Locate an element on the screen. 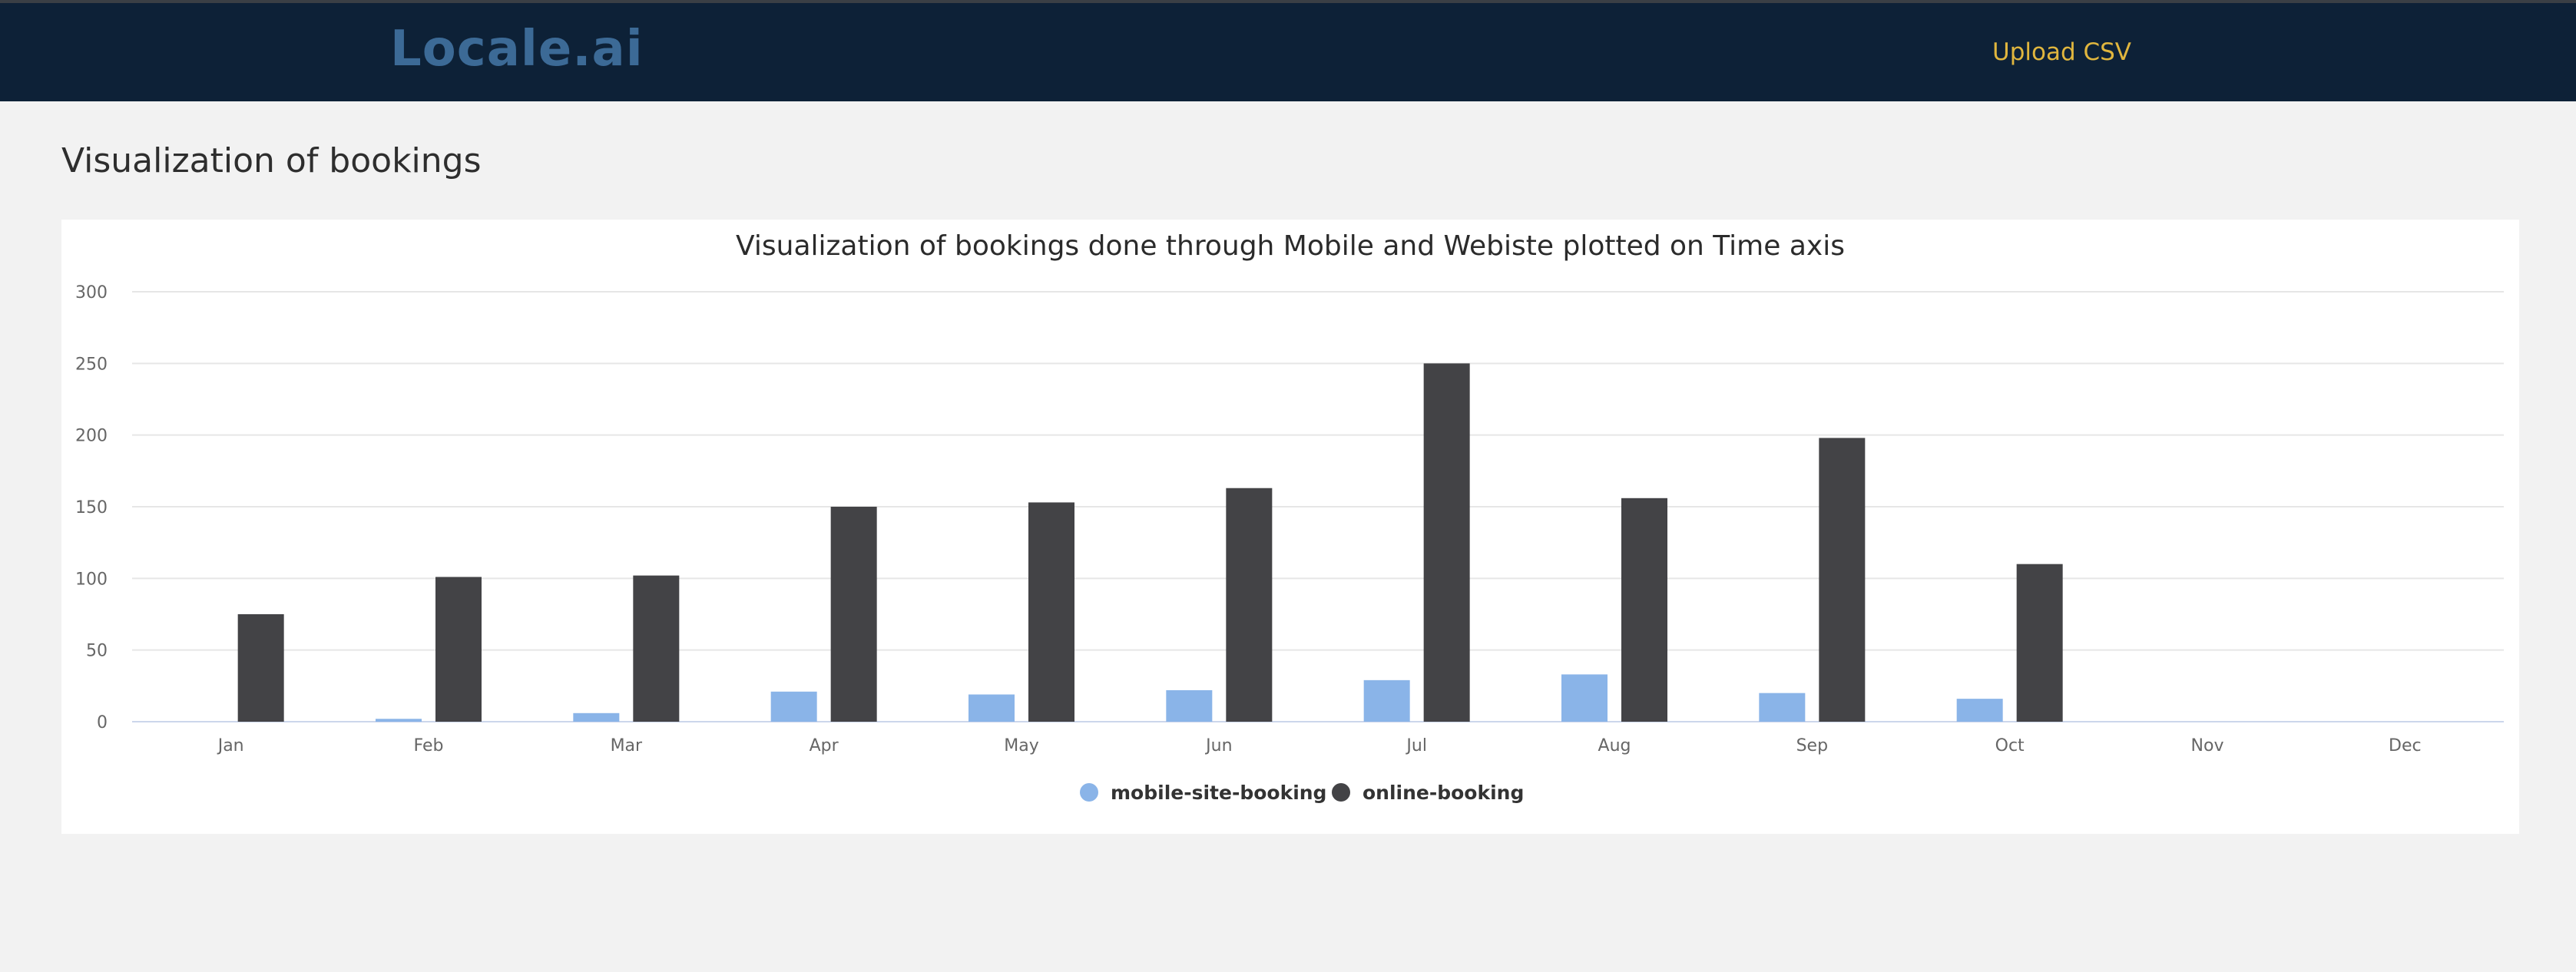  y-tick-label: 300 is located at coordinates (91, 293).